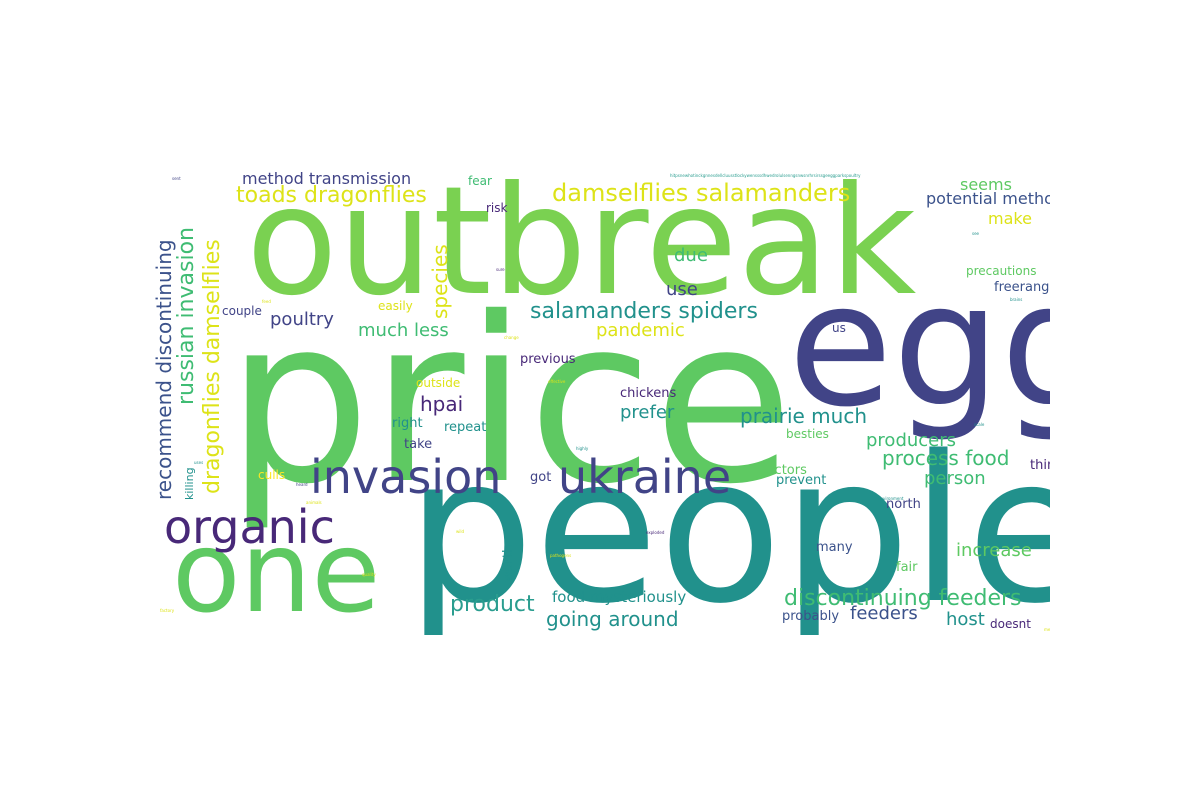 Image resolution: width=1200 pixels, height=800 pixels. What do you see at coordinates (612, 619) in the screenshot?
I see `word-going-around: going around` at bounding box center [612, 619].